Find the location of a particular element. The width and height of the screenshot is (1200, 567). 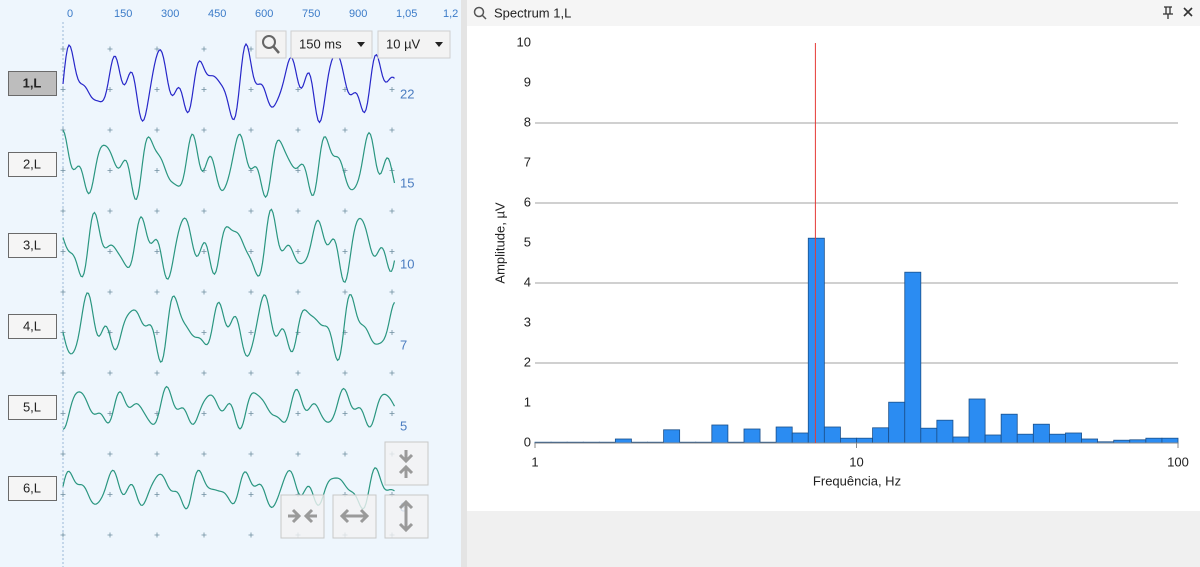

zoom-button is located at coordinates (271, 44).